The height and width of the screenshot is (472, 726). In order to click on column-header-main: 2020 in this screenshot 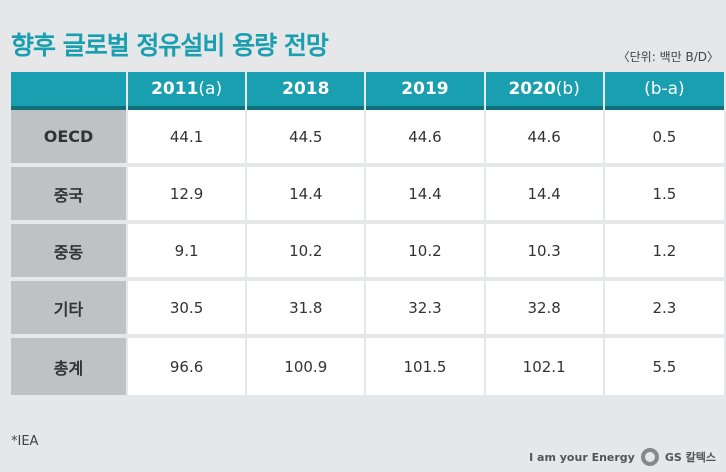, I will do `click(532, 89)`.